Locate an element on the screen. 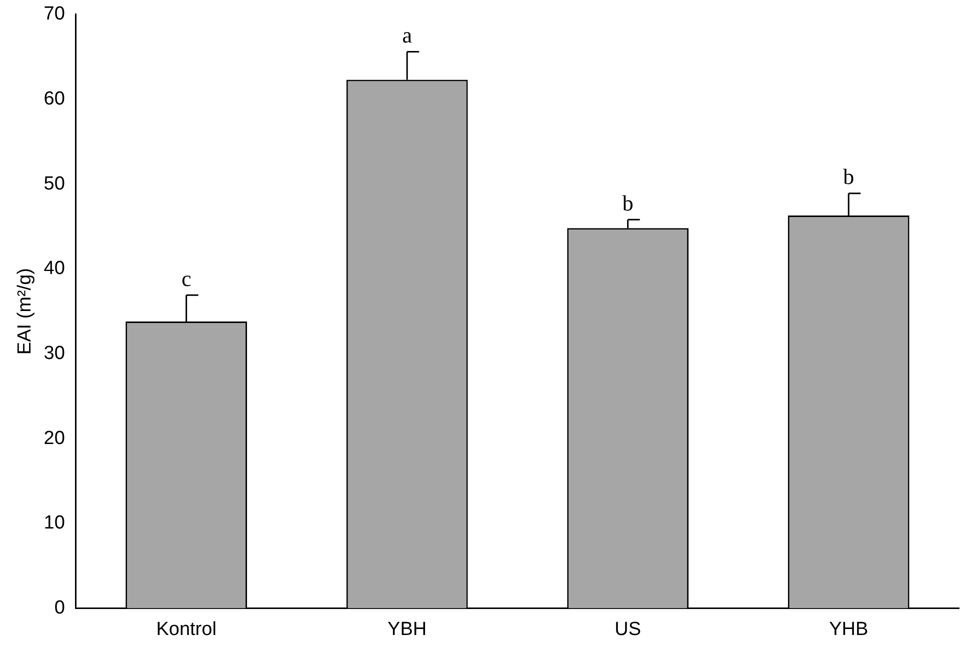  y-tick-label: 50 is located at coordinates (54, 183).